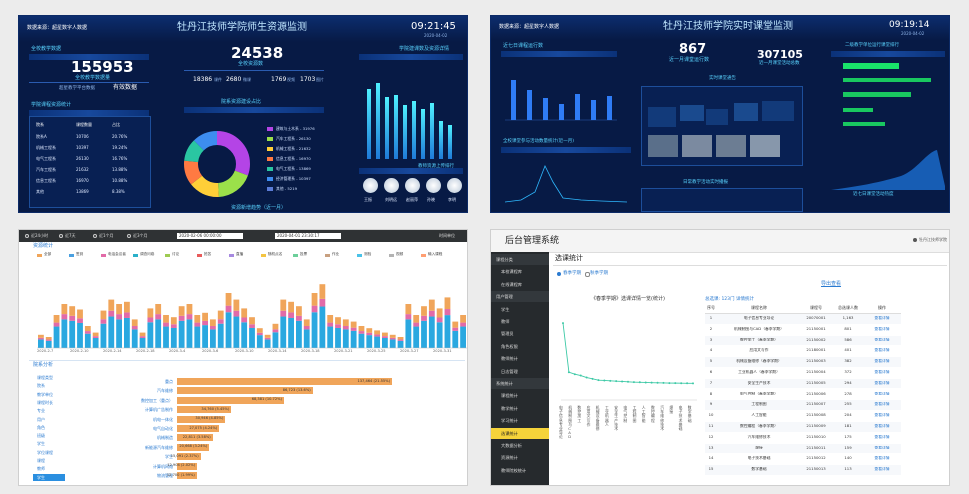 The height and width of the screenshot is (494, 969). Describe the element at coordinates (689, 60) in the screenshot. I see `course-run-label: 近一月课堂运行数` at that location.